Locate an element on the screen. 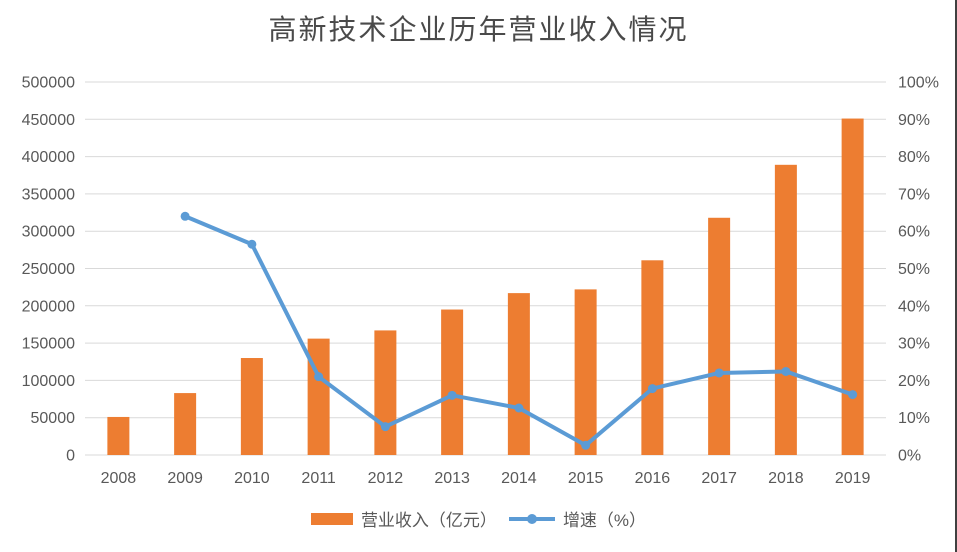  left-axis-tick-label: 100000 is located at coordinates (48, 381).